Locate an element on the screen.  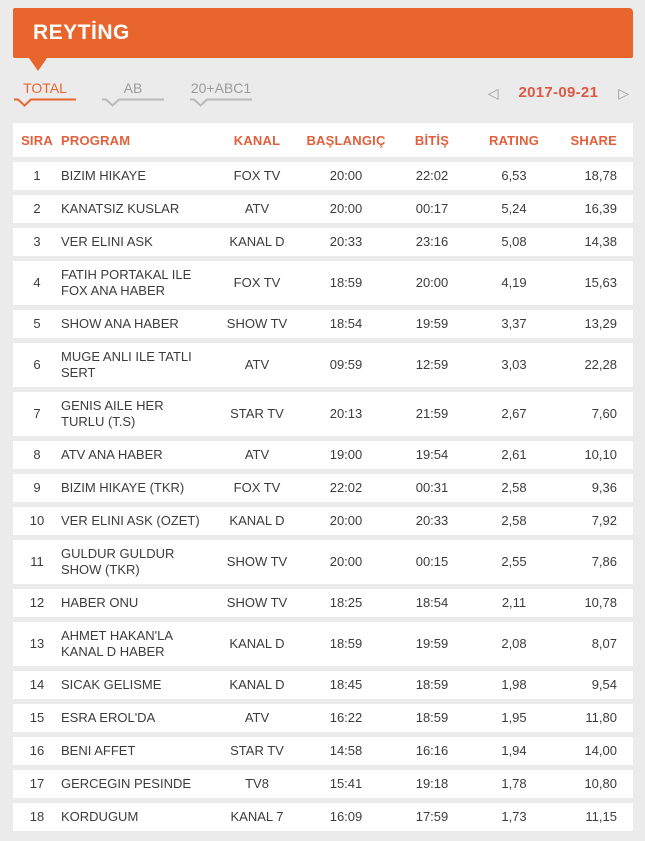
tab-total-label: TOTAL is located at coordinates (45, 88).